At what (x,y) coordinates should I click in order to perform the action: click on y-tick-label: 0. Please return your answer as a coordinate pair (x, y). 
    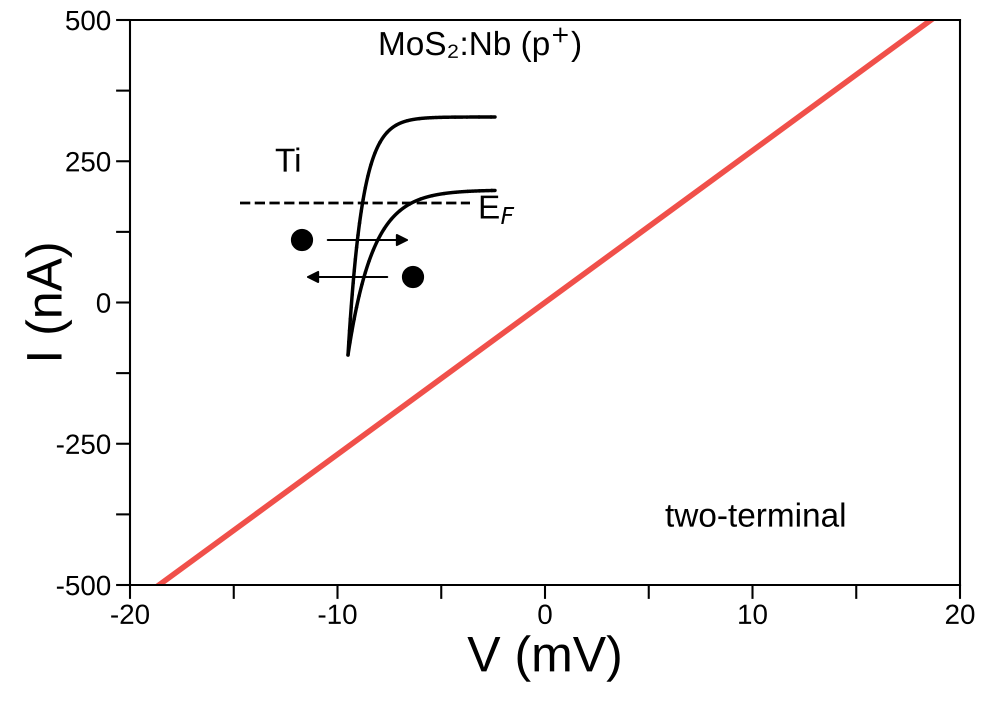
    Looking at the image, I should click on (103, 303).